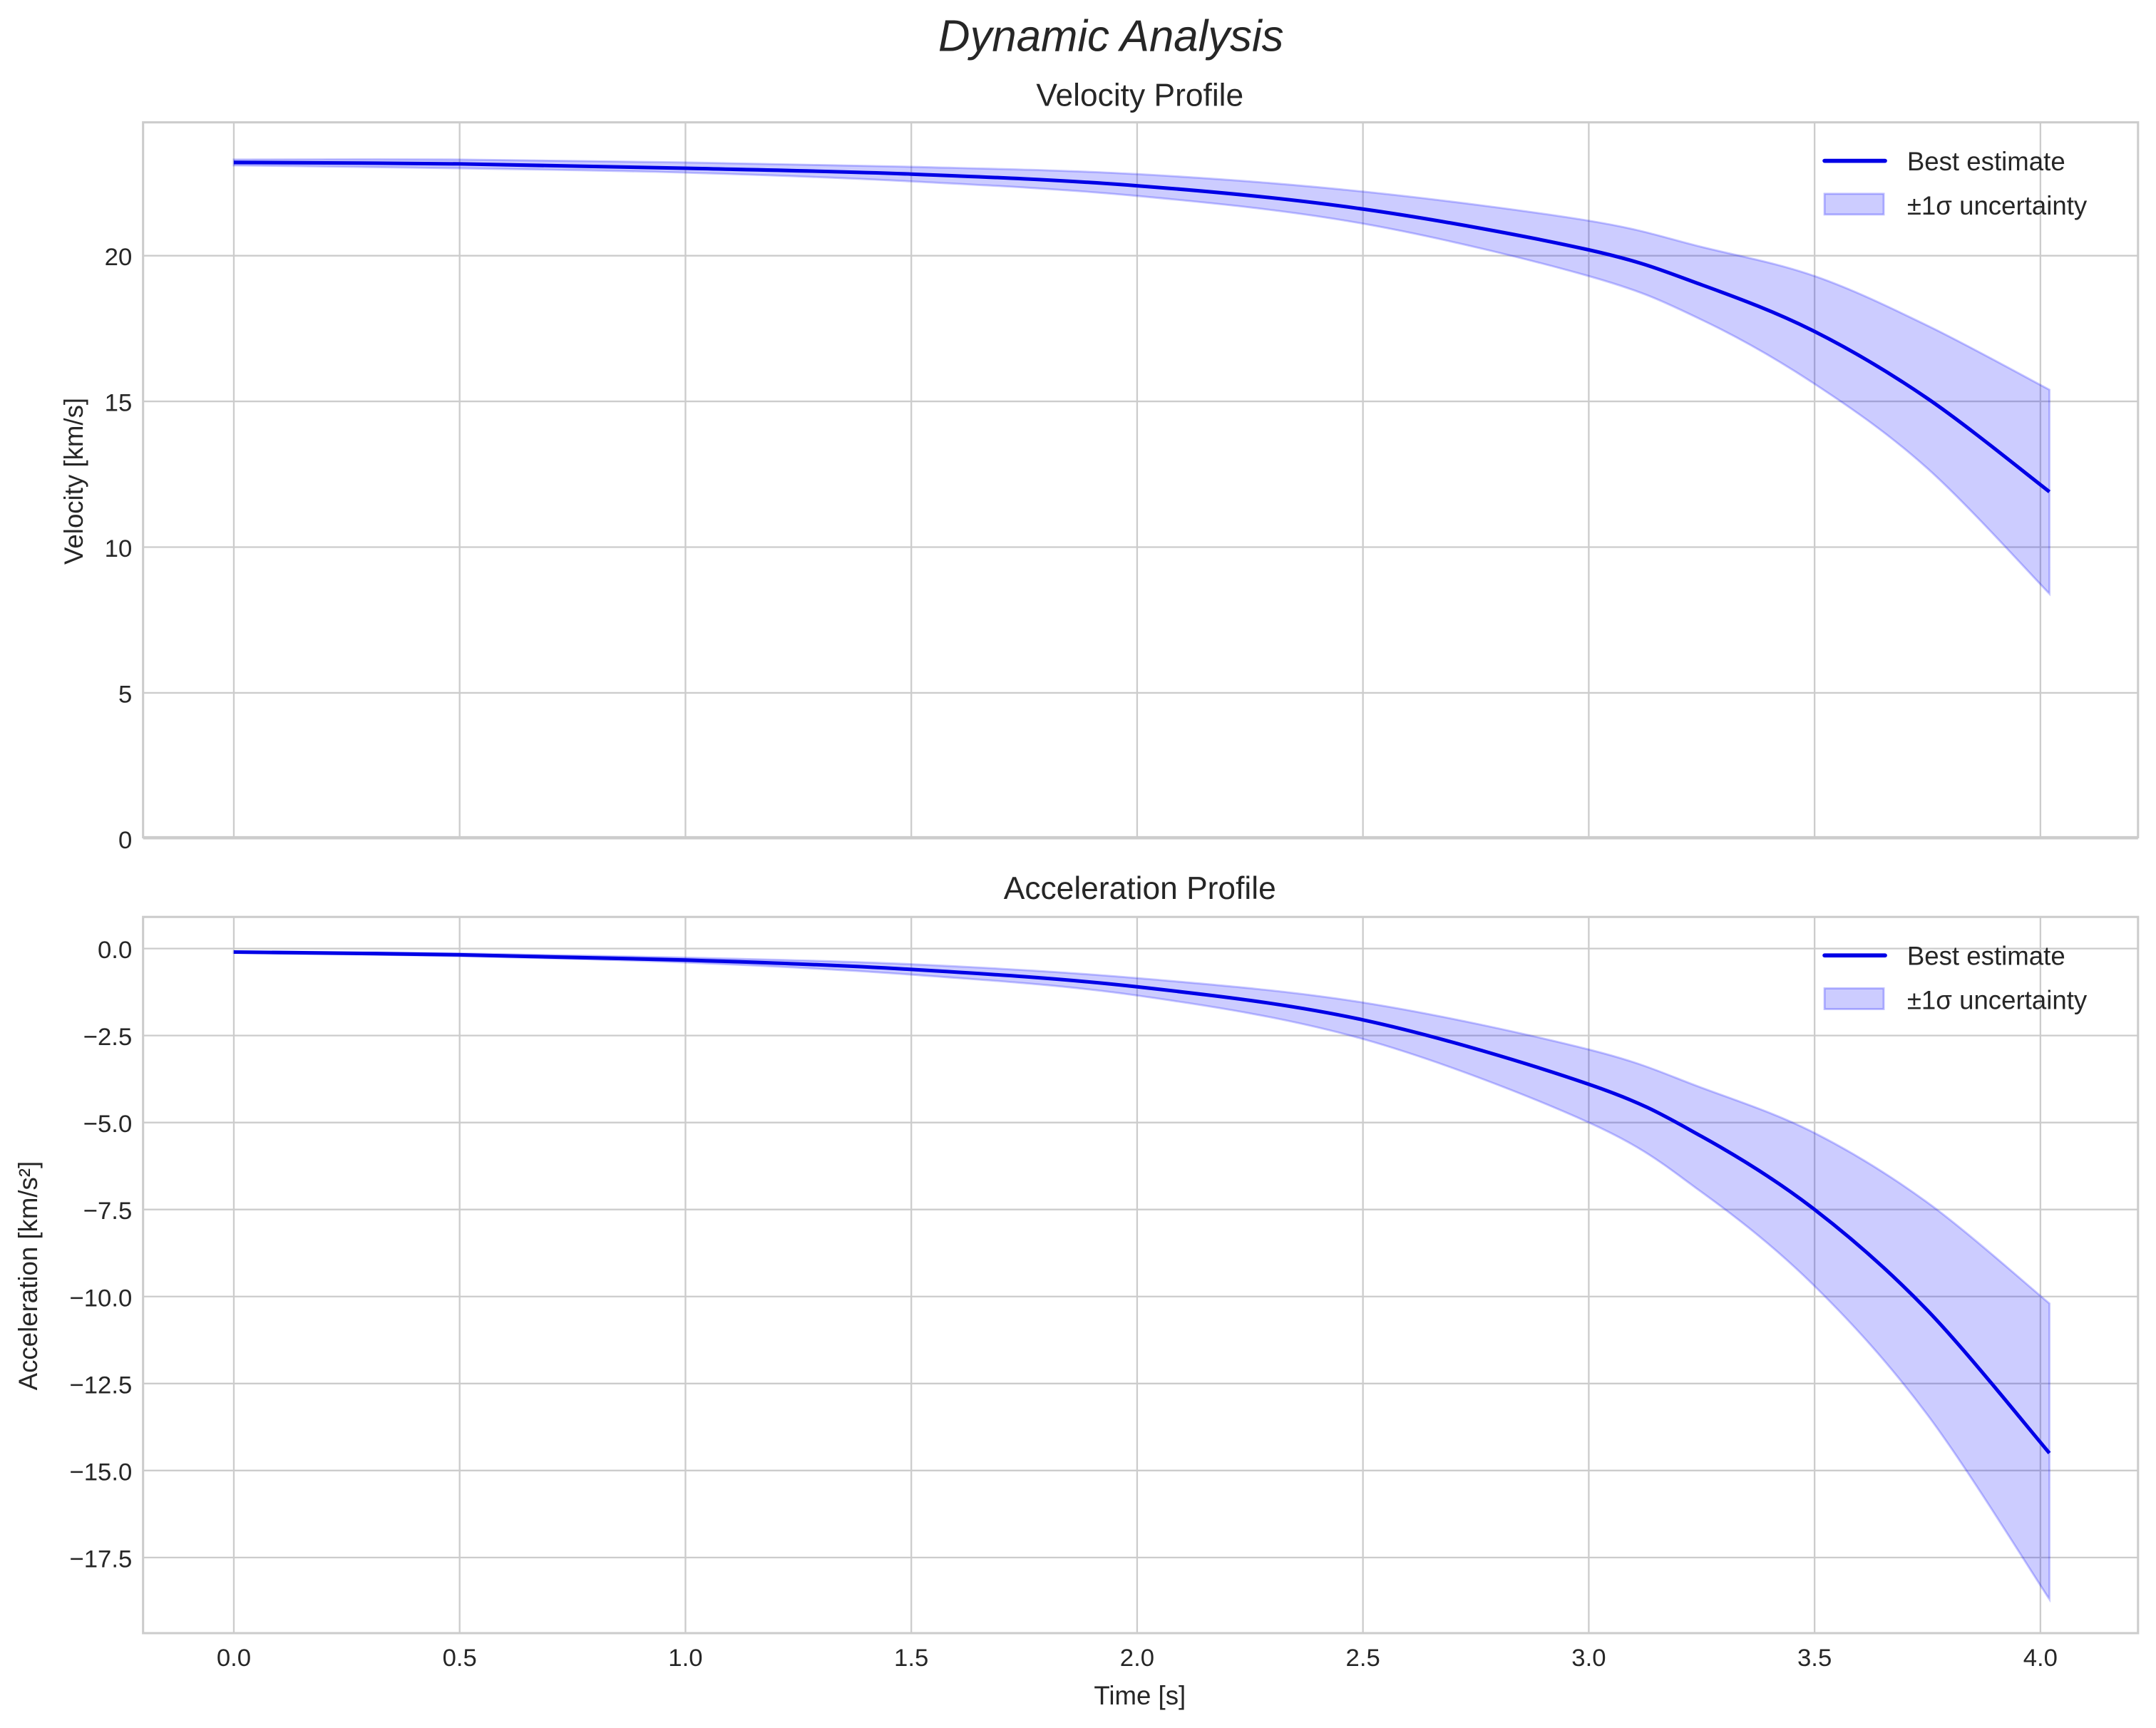 This screenshot has width=2156, height=1728. What do you see at coordinates (1139, 95) in the screenshot?
I see `velocity-title: Velocity Profile` at bounding box center [1139, 95].